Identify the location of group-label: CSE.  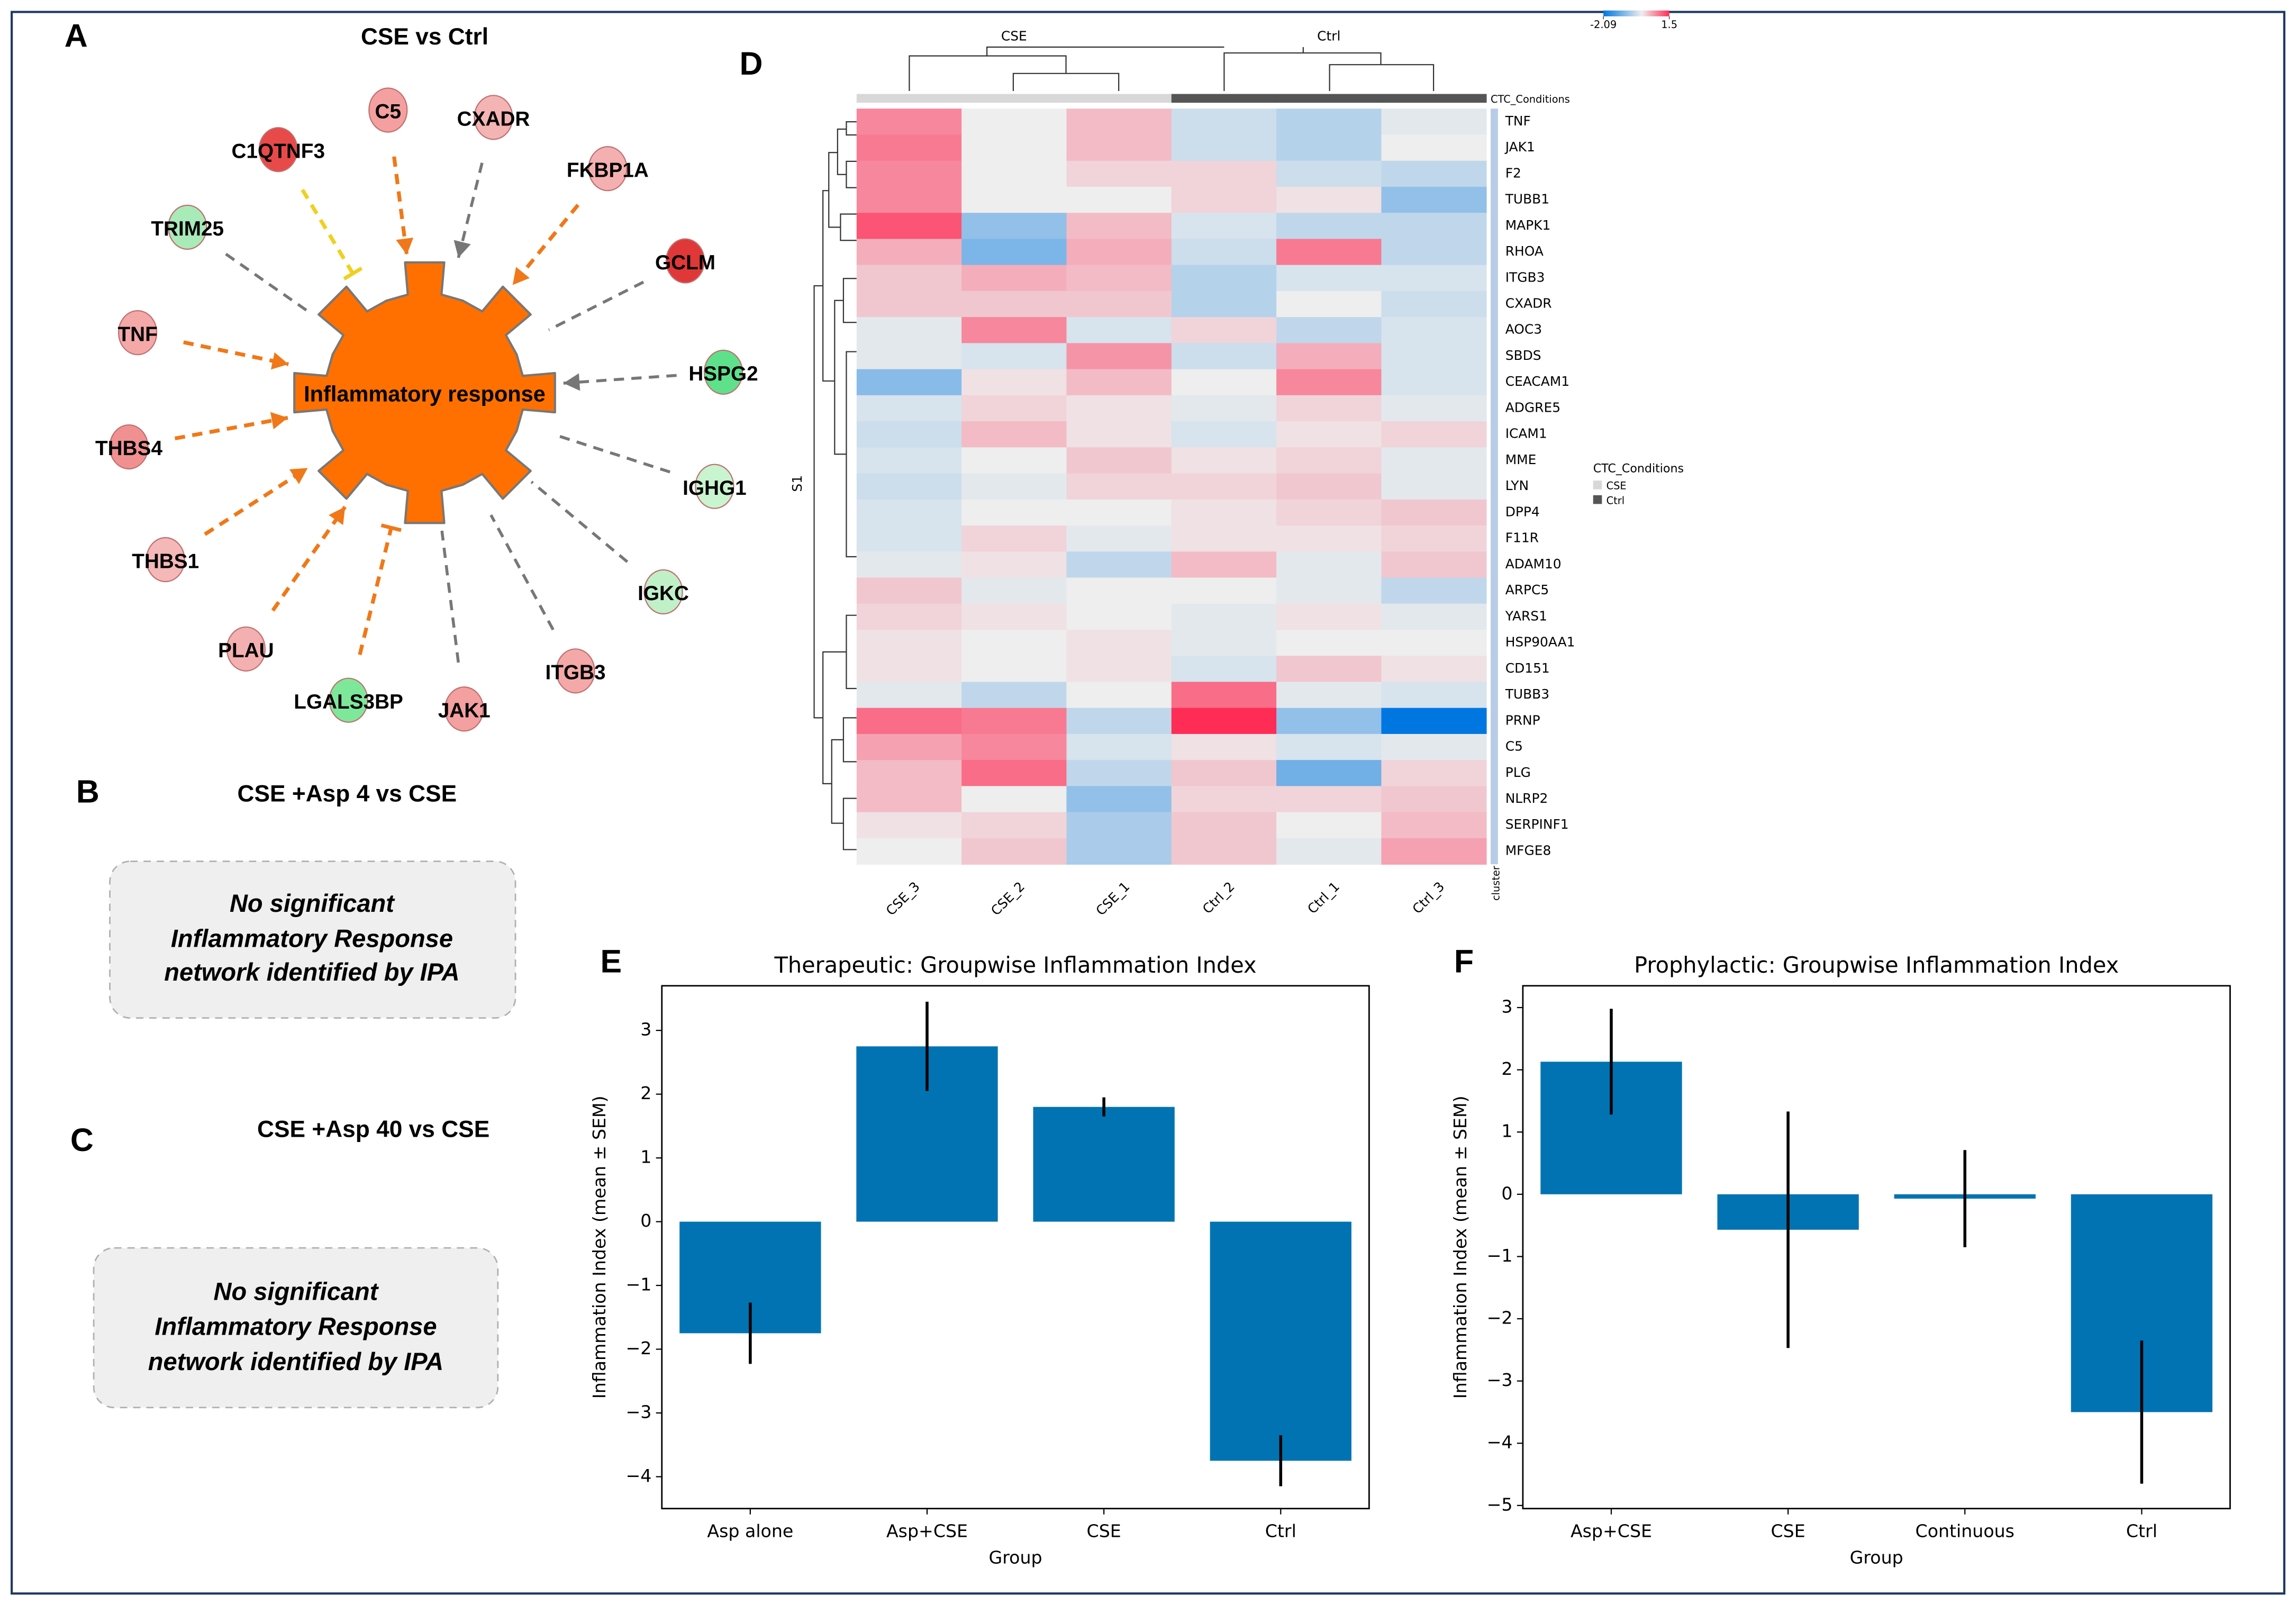
(1014, 36).